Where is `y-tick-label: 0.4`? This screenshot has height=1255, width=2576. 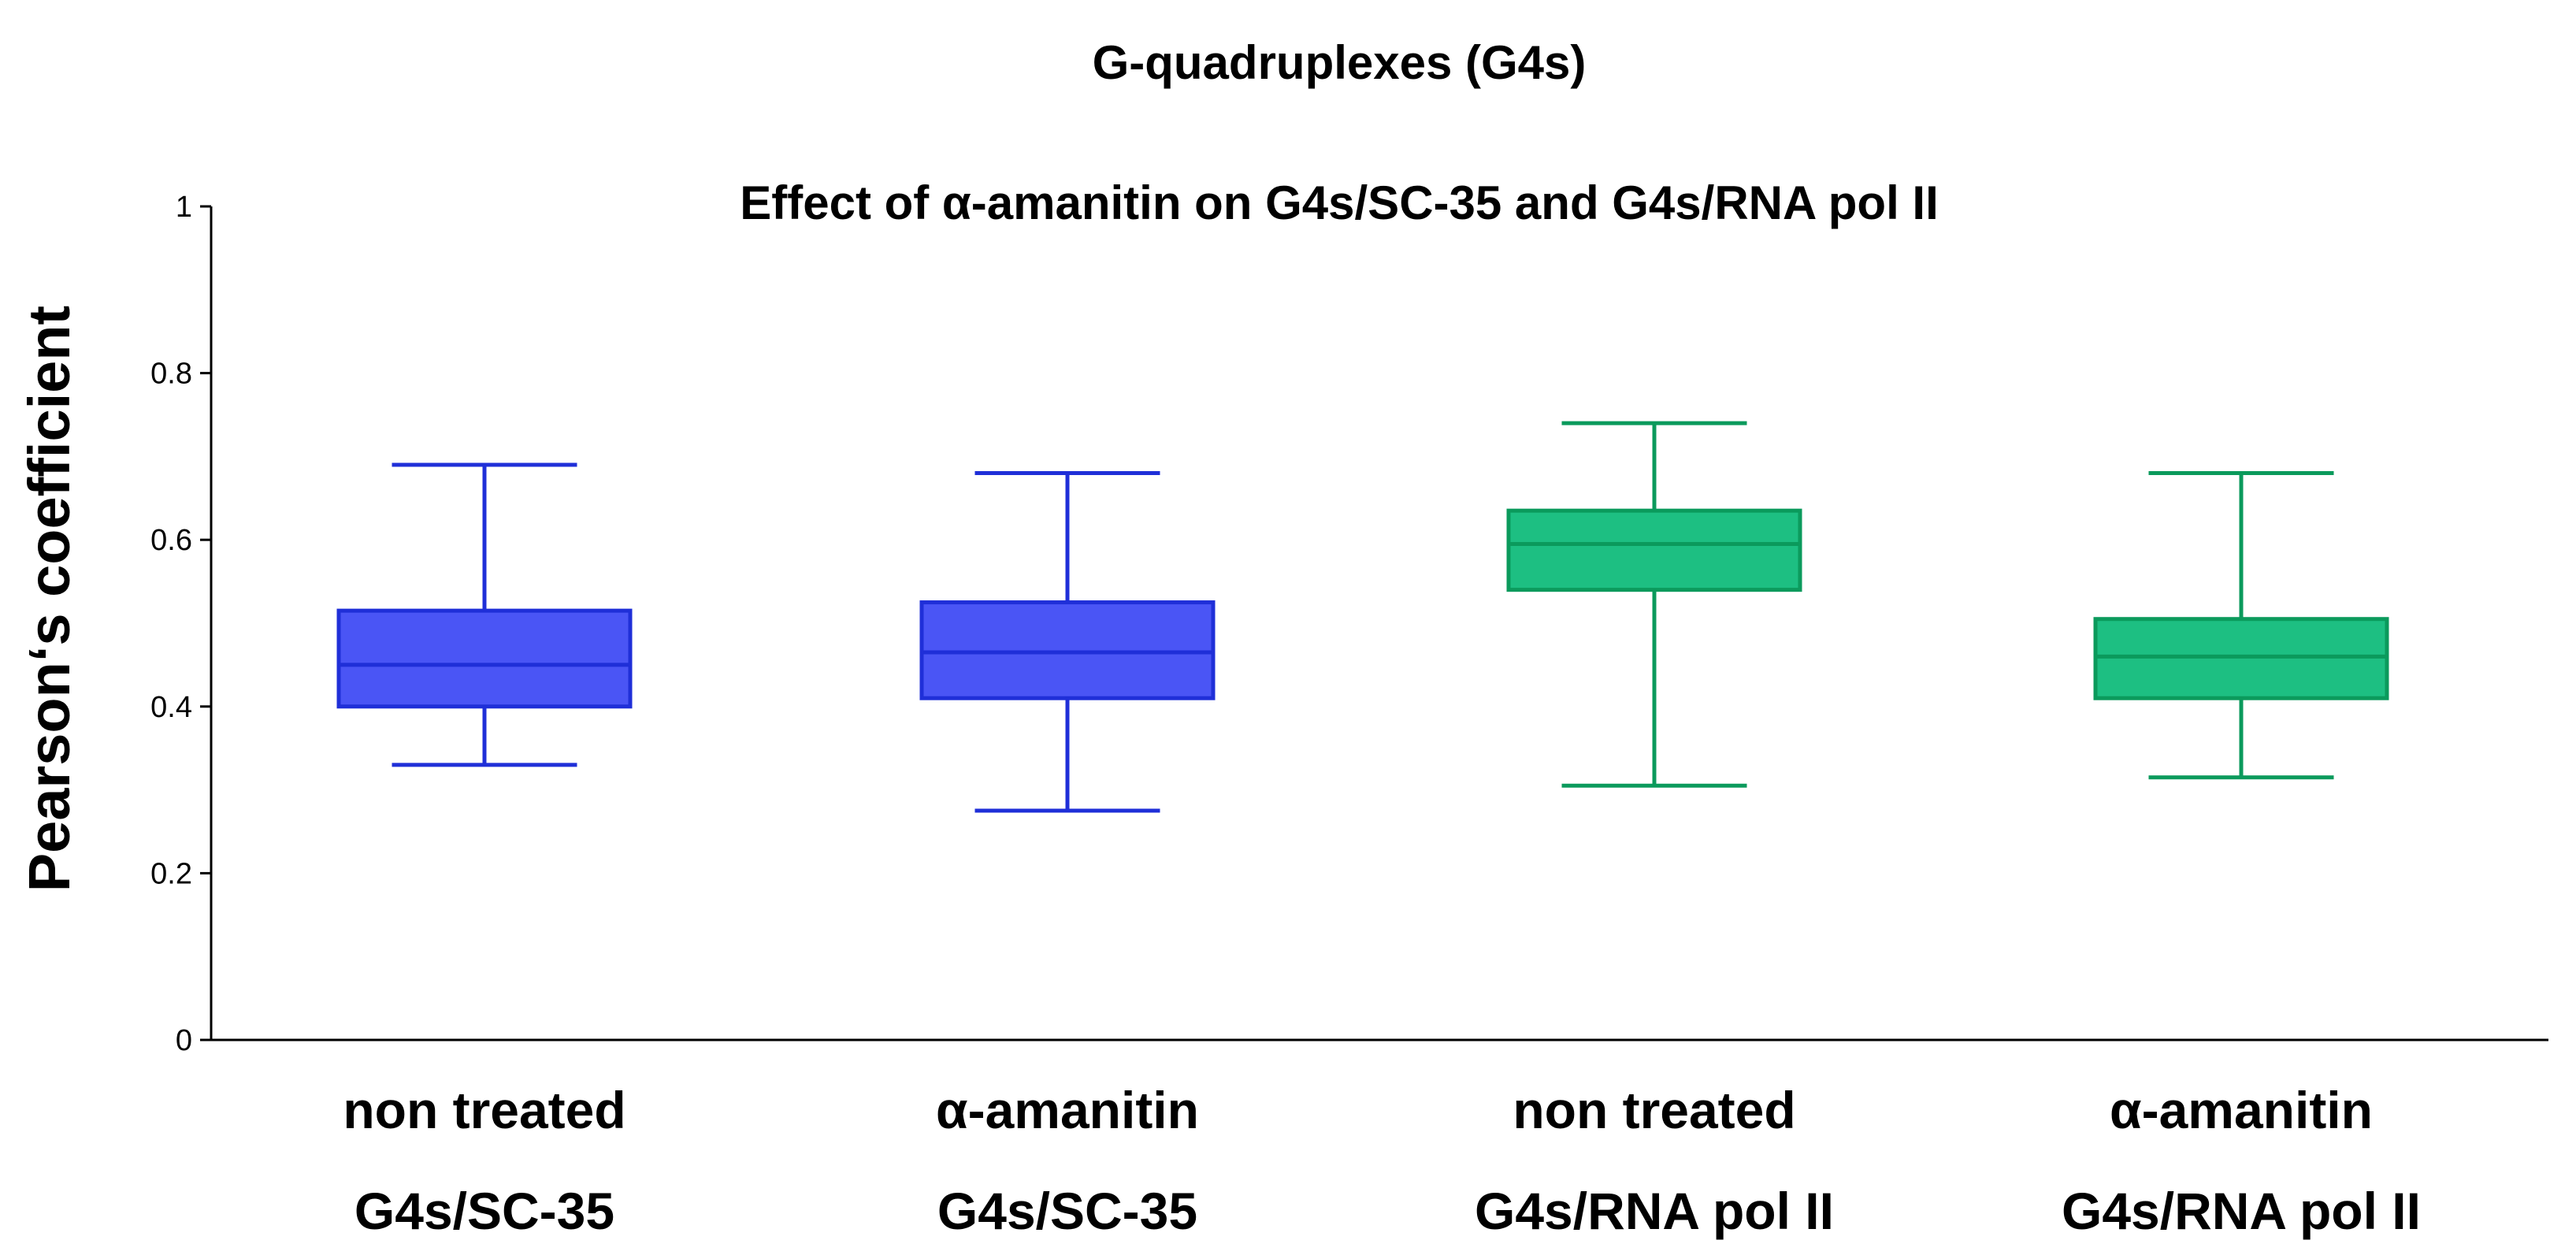
y-tick-label: 0.4 is located at coordinates (171, 707).